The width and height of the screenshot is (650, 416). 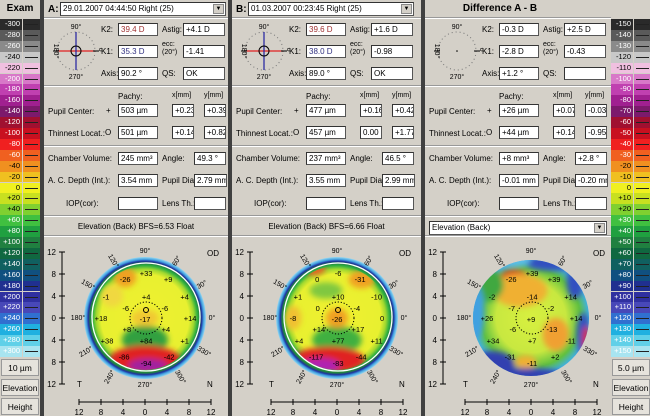 What do you see at coordinates (398, 180) in the screenshot?
I see `pupil-dia-field: 2.99 mm` at bounding box center [398, 180].